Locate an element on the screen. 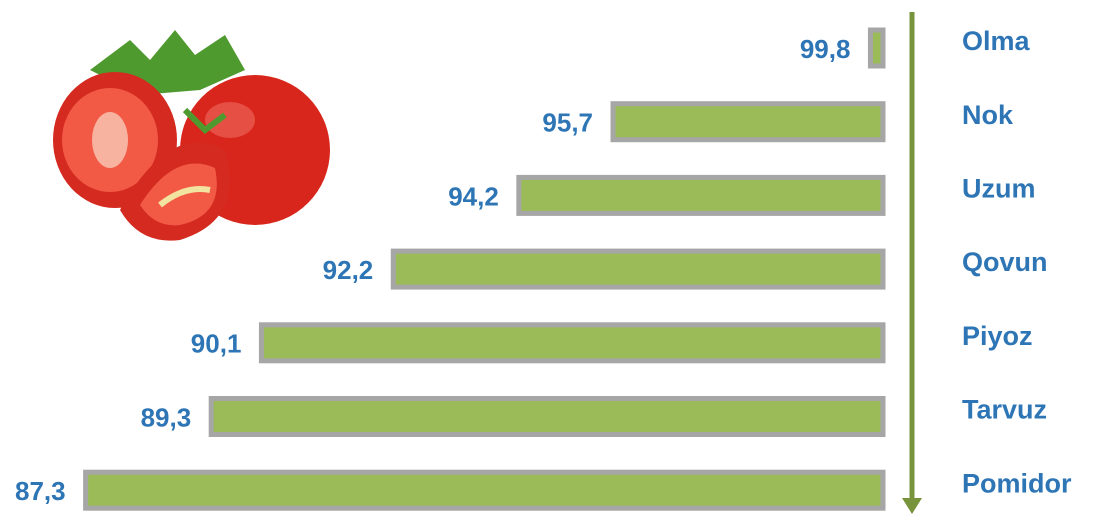 The height and width of the screenshot is (516, 1094). category-label: Pomidor is located at coordinates (1017, 483).